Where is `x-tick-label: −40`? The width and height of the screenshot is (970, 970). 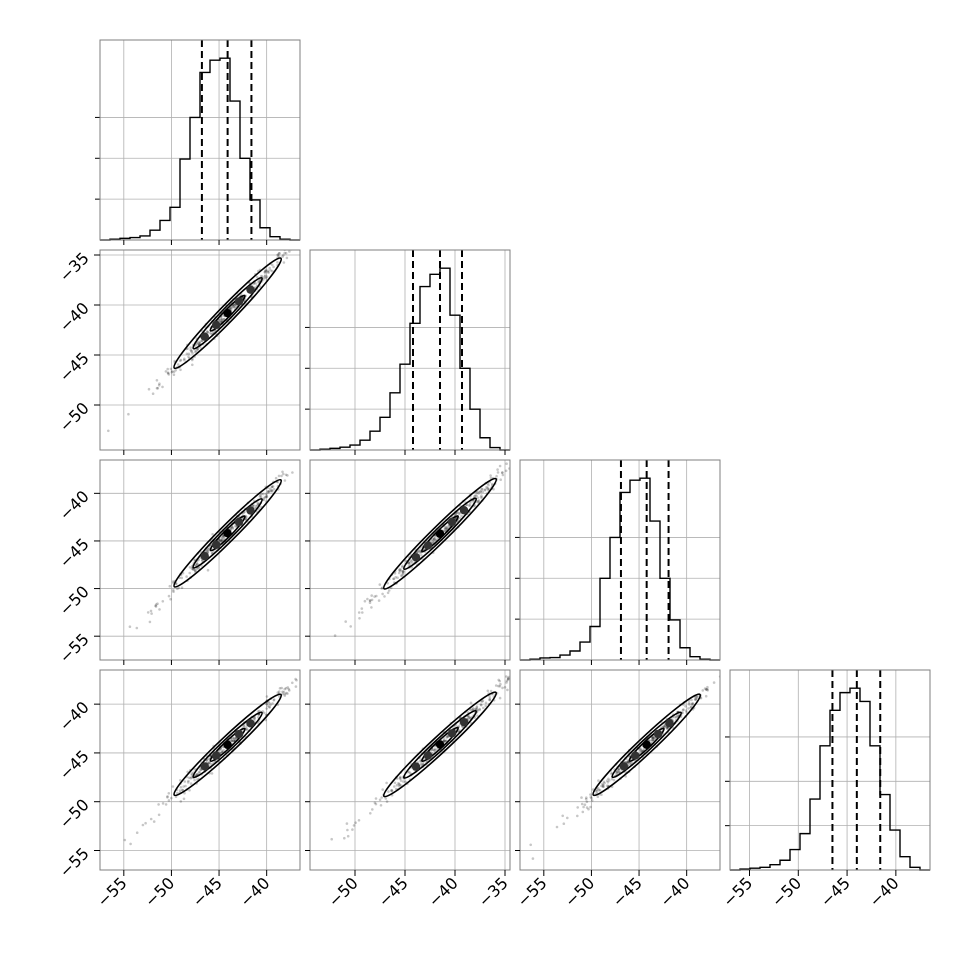
x-tick-label: −40 is located at coordinates (883, 891).